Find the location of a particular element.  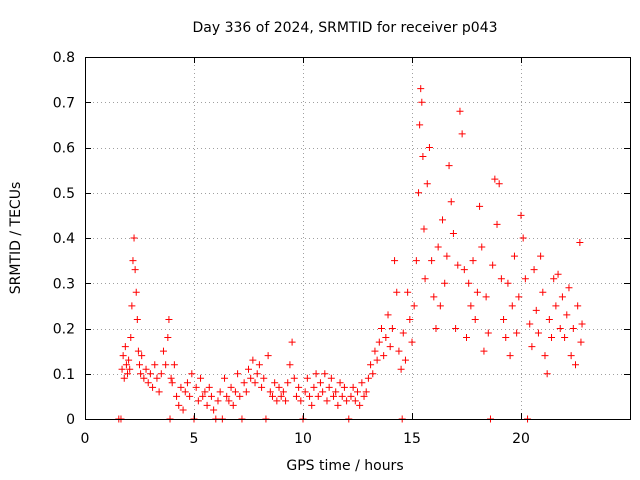

y-tick-label: 0.5 is located at coordinates (64, 194).